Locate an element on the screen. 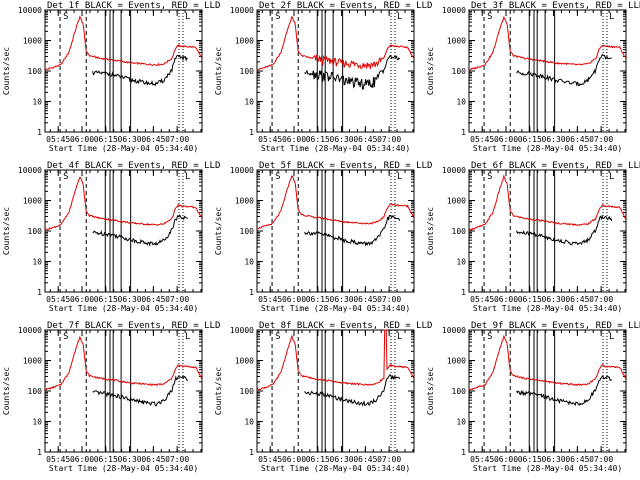 This screenshot has height=480, width=640. panel-title: Det_1f BLACK = Events, RED = LLD is located at coordinates (133, 6).